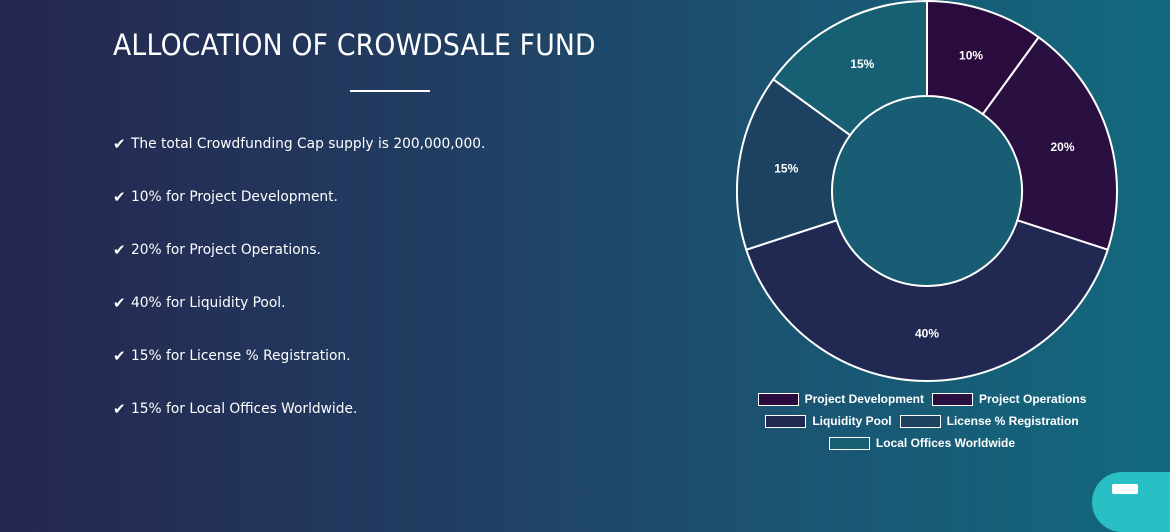  Describe the element at coordinates (852, 421) in the screenshot. I see `legend-label: Liquidity Pool` at that location.